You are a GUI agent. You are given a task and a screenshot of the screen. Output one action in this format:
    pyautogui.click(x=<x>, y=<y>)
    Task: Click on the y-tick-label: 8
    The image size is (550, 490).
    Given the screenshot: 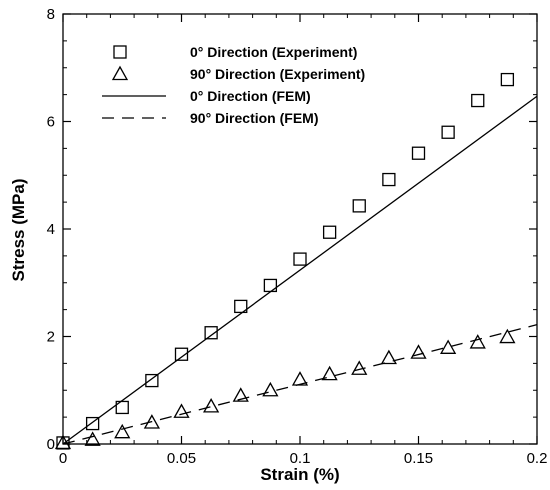 What is the action you would take?
    pyautogui.click(x=51, y=14)
    